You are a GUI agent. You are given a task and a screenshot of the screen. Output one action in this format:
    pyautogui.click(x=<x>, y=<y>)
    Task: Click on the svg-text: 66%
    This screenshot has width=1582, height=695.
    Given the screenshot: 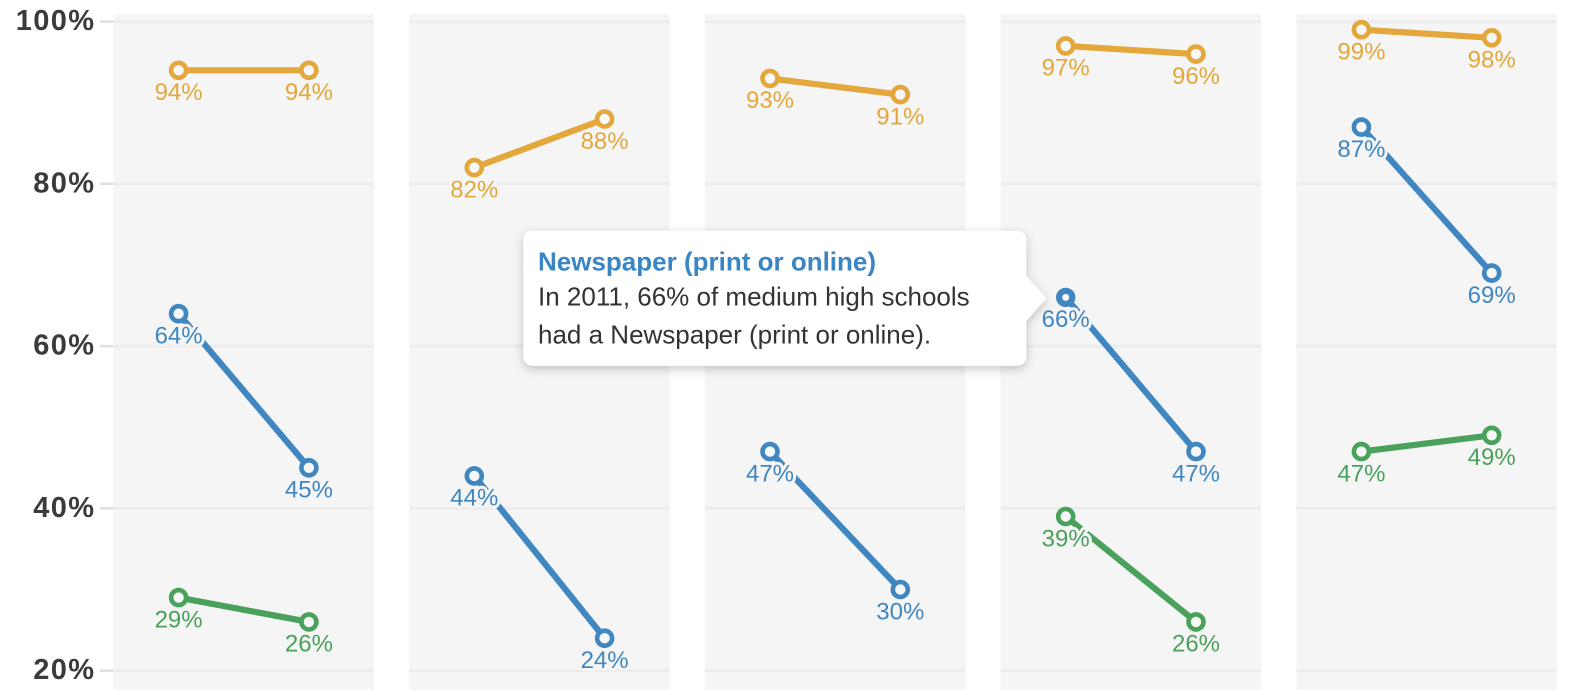 What is the action you would take?
    pyautogui.click(x=1066, y=319)
    